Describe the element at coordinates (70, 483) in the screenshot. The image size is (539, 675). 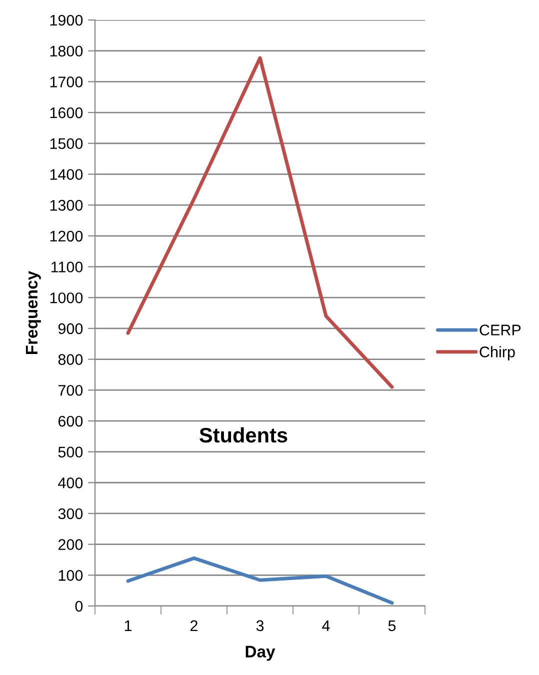
I see `y-tick-label: 400` at that location.